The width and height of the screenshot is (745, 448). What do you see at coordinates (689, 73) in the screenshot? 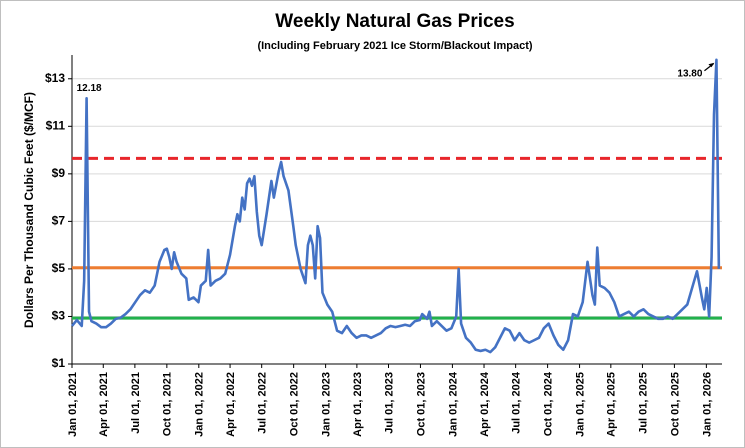
I see `data-label: 13.80` at bounding box center [689, 73].